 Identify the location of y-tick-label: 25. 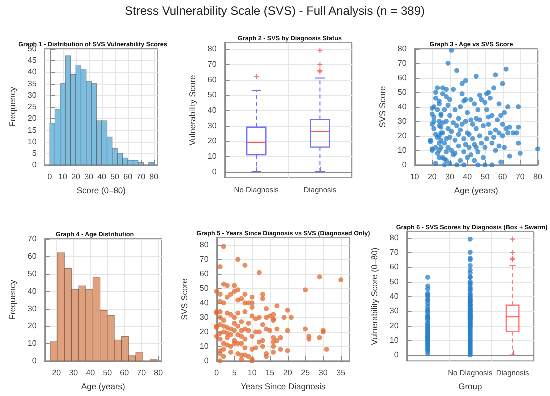
(33, 107).